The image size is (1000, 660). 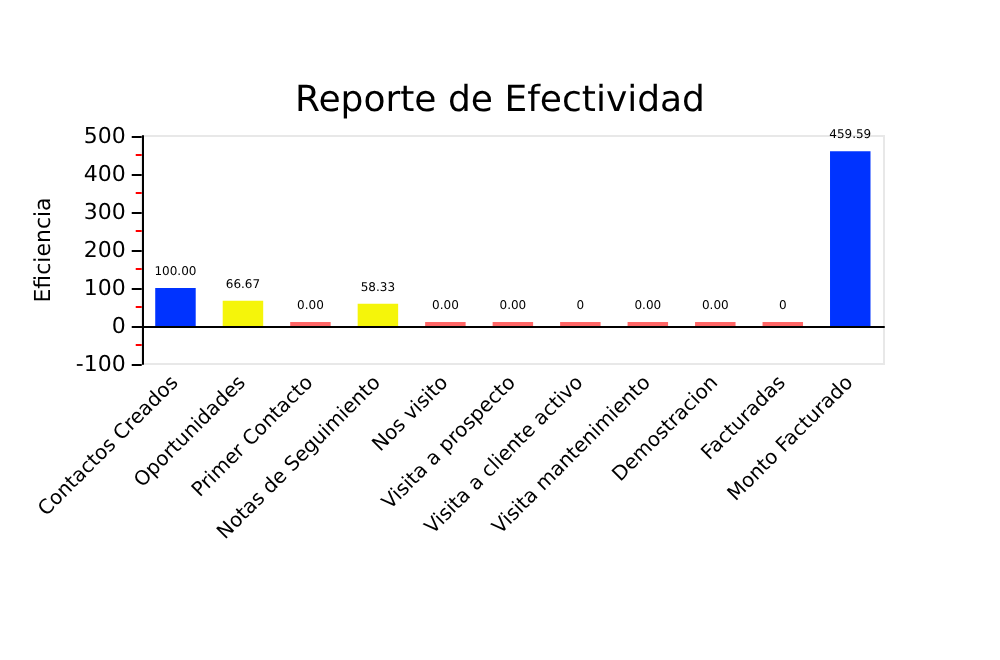 I want to click on y-tick-label: 100, so click(x=104, y=288).